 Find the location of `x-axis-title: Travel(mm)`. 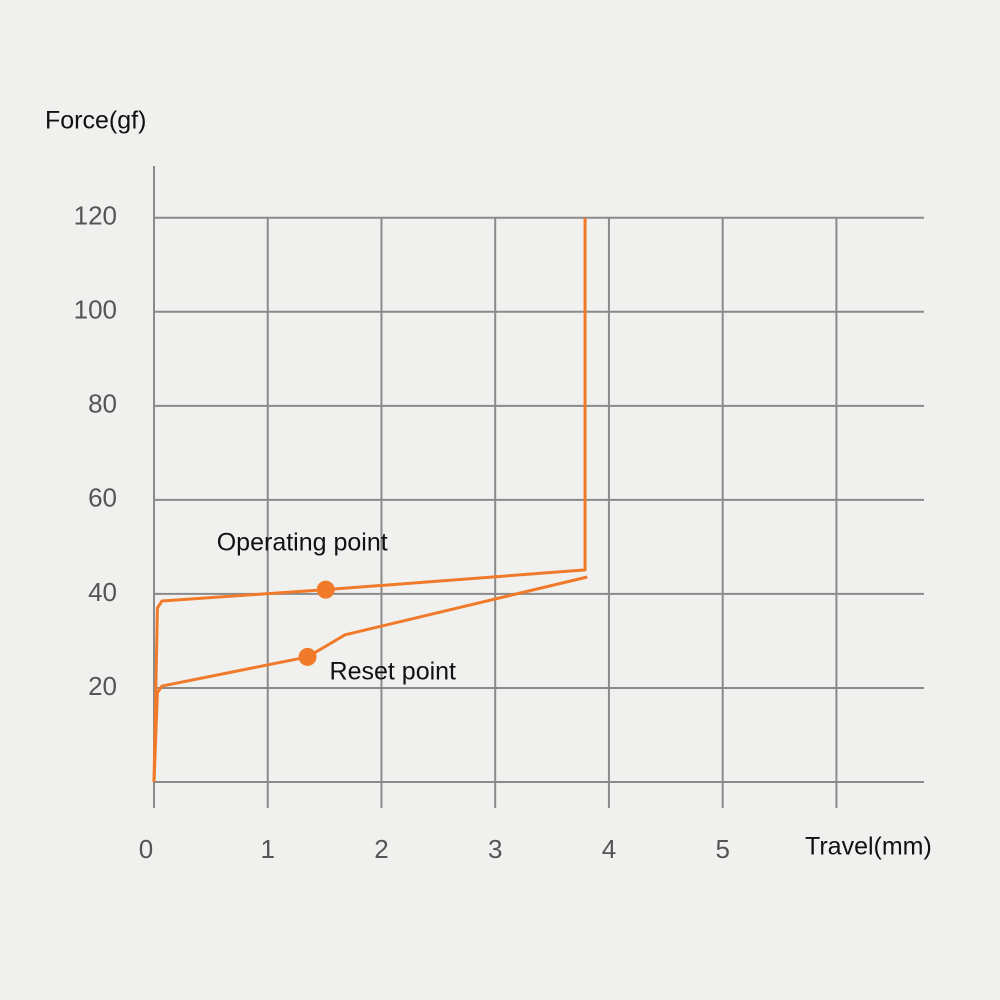

x-axis-title: Travel(mm) is located at coordinates (868, 847).